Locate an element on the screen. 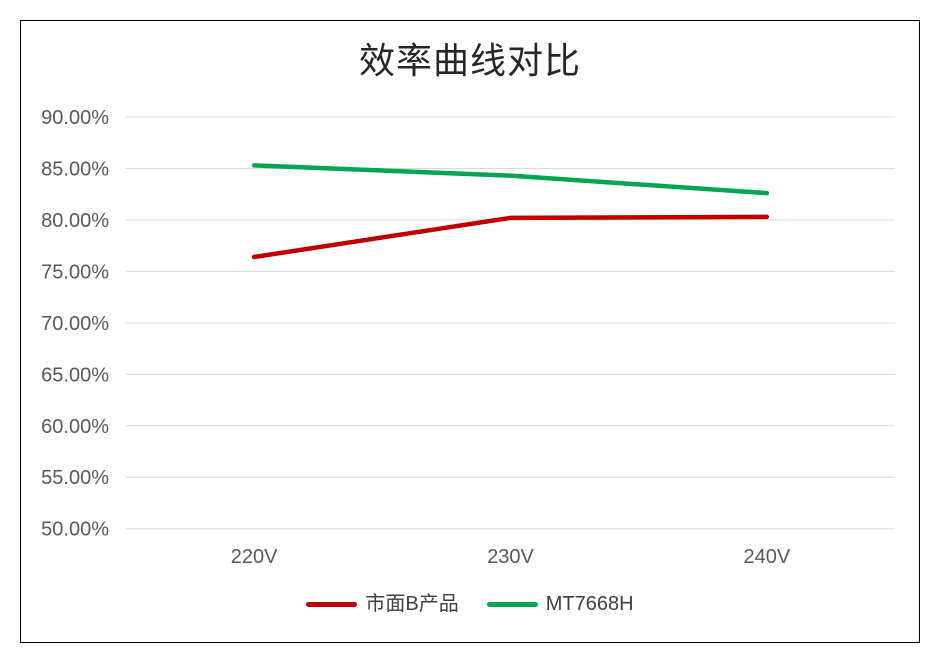 This screenshot has height=664, width=942. x-axis-tick-label: 240V is located at coordinates (766, 557).